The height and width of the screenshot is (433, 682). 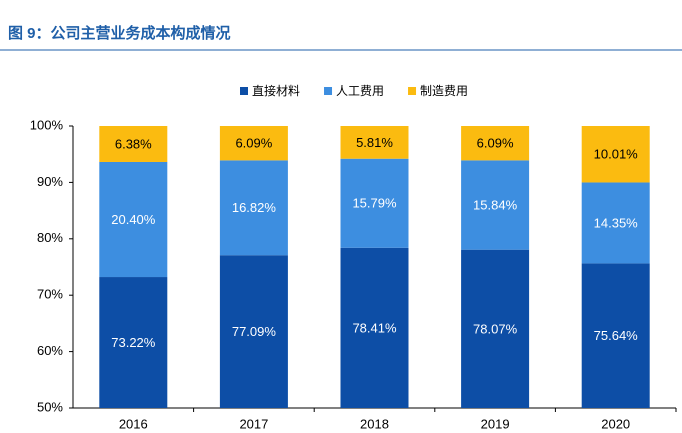 I want to click on legend-label: 人工费用, so click(x=360, y=91).